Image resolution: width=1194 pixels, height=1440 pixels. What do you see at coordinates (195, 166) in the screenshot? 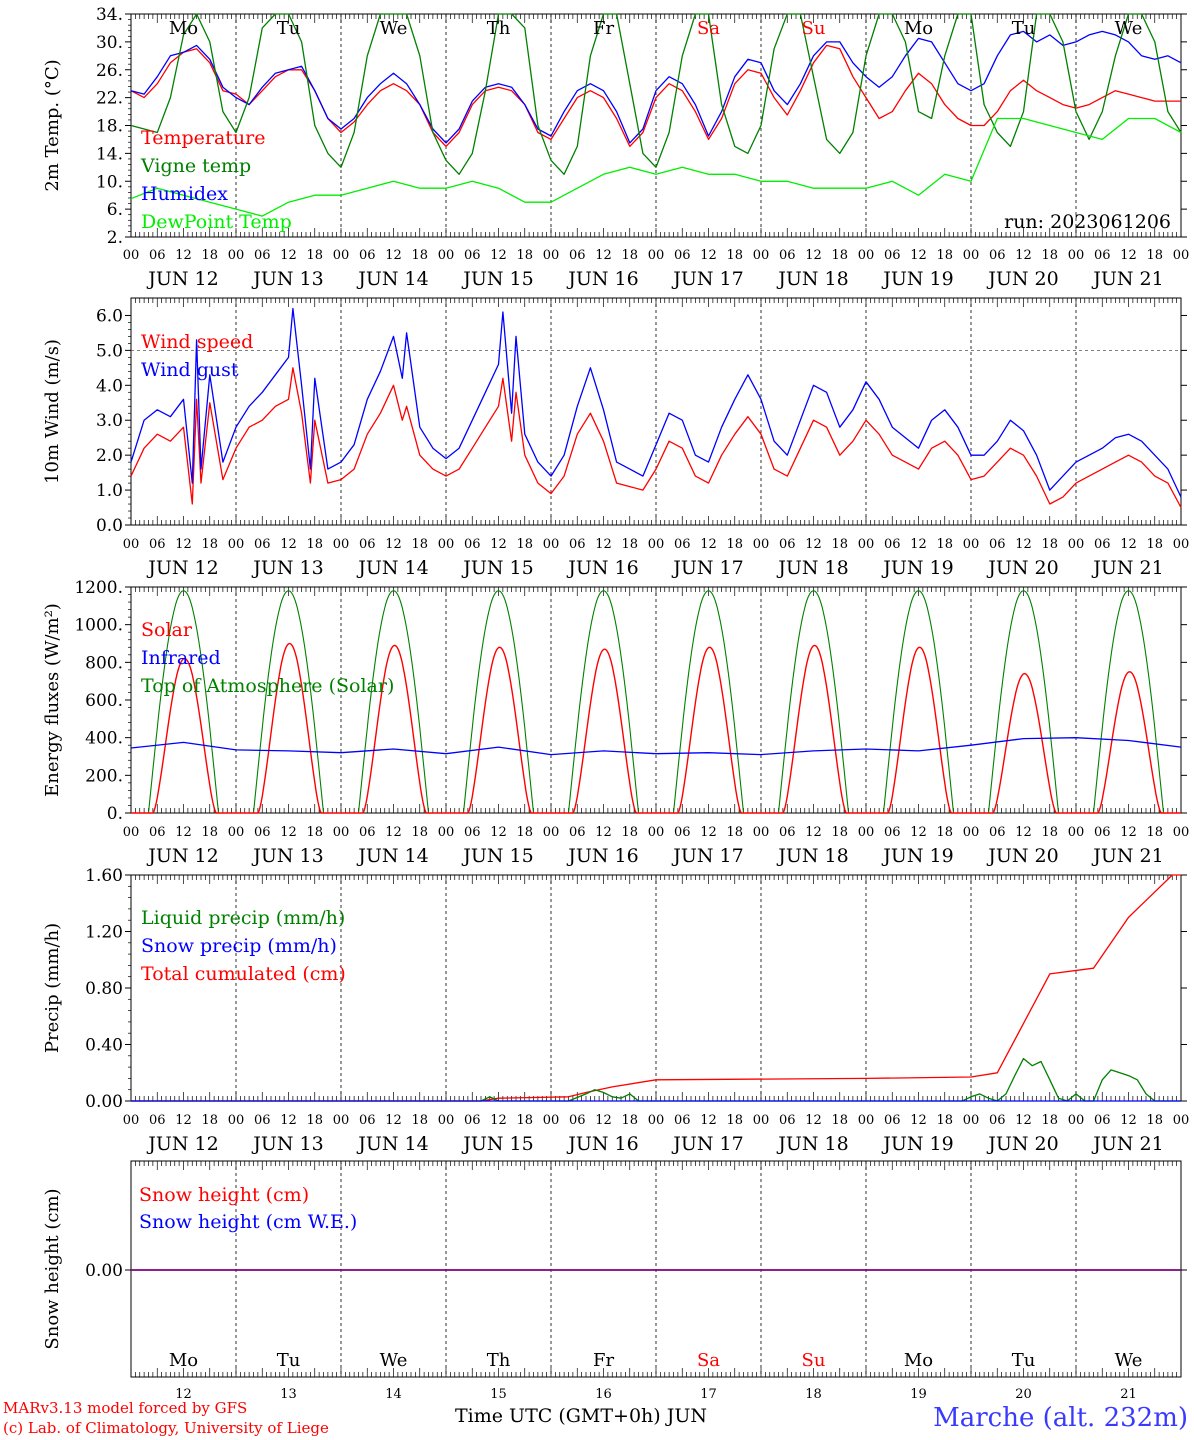
I see `temp-legend-entry: Vigne temp` at bounding box center [195, 166].